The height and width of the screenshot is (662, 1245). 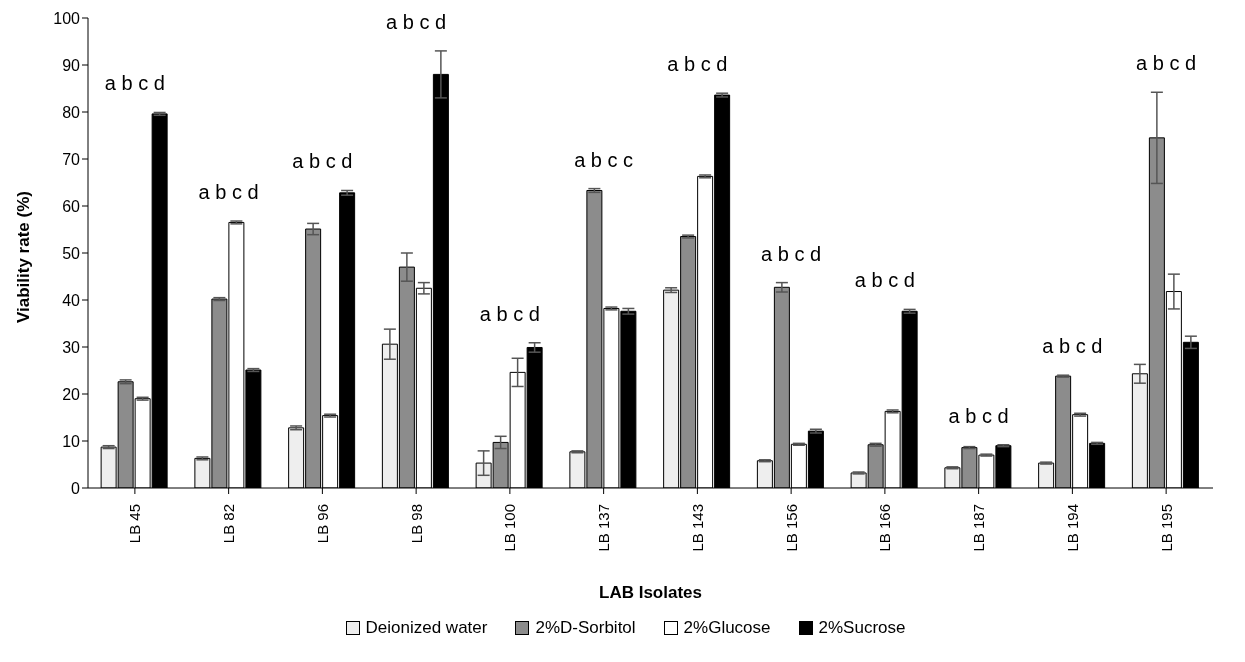 I want to click on y-tick-label: 50, so click(x=71, y=253).